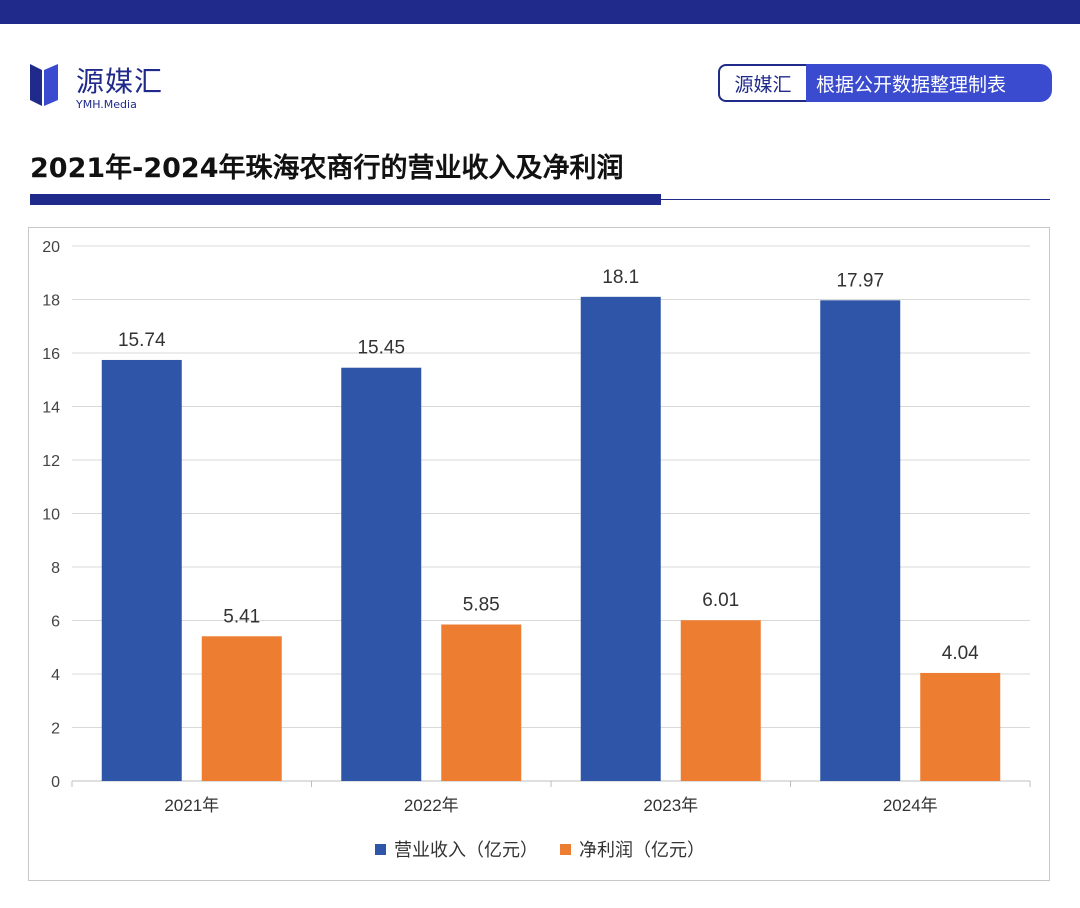 This screenshot has height=908, width=1080. Describe the element at coordinates (381, 348) in the screenshot. I see `data-label: 15.45` at that location.